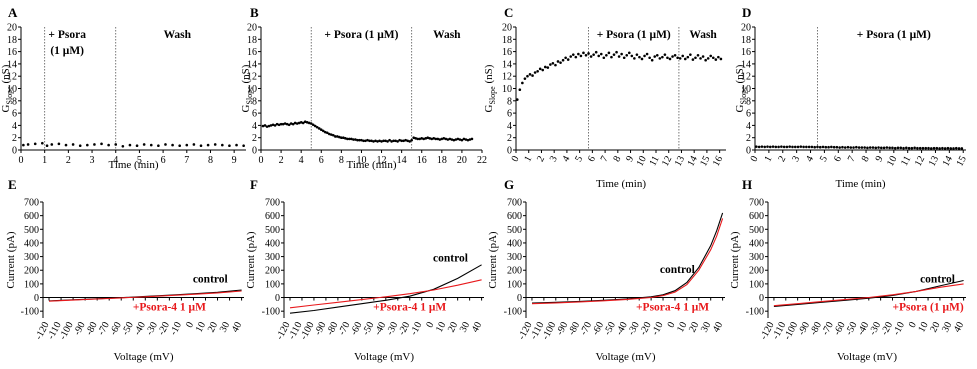 This screenshot has height=369, width=977. I want to click on y-tick-label: 400, so click(756, 243).